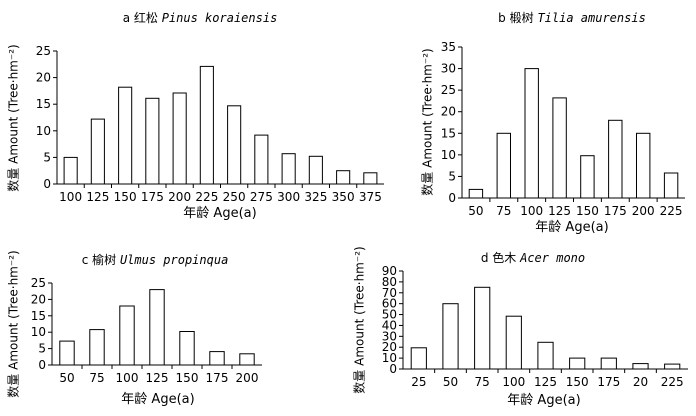 The height and width of the screenshot is (416, 696). What do you see at coordinates (389, 293) in the screenshot?
I see `y-tick-label: 70` at bounding box center [389, 293].